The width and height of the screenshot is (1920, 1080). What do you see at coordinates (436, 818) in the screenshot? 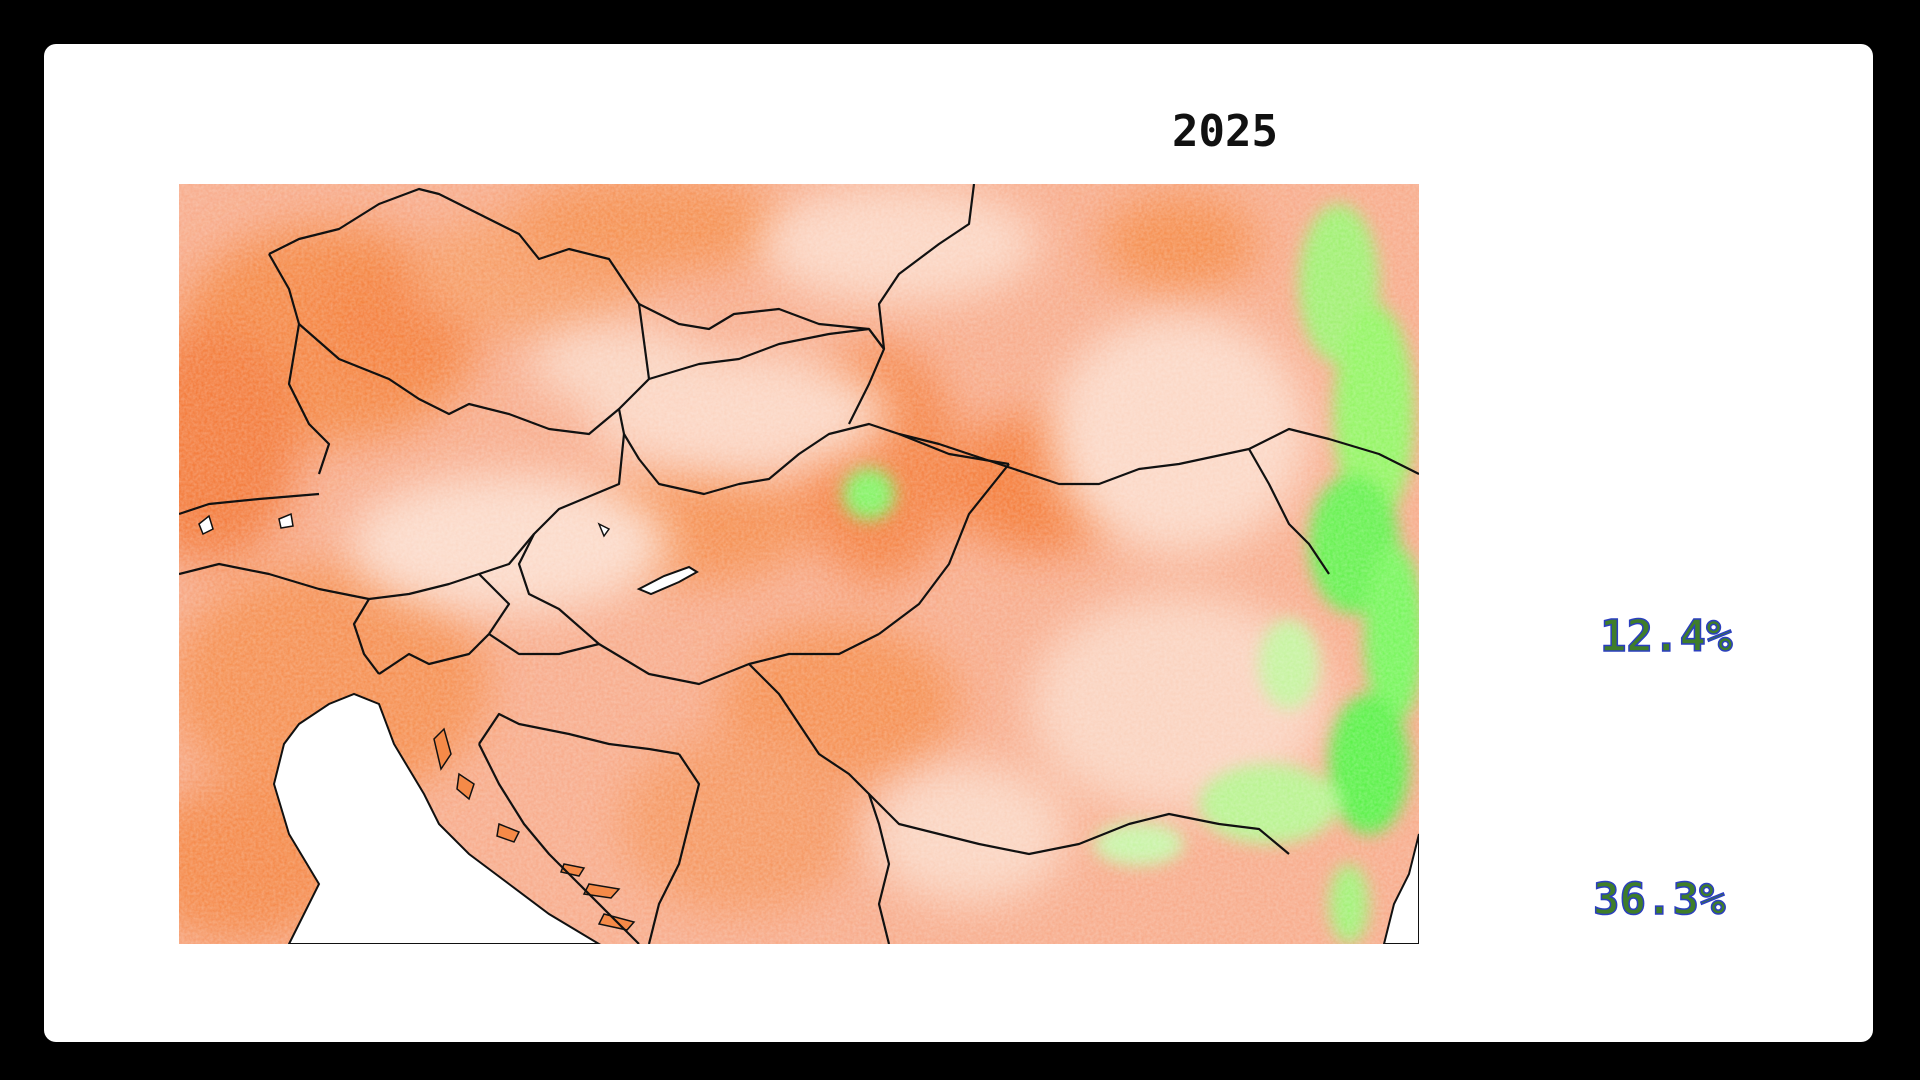
I see `adriatic-sea` at bounding box center [436, 818].